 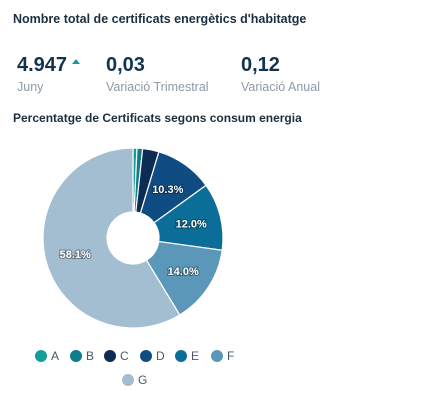 I want to click on kpi-quarterly-value: 0,03, so click(x=125, y=65).